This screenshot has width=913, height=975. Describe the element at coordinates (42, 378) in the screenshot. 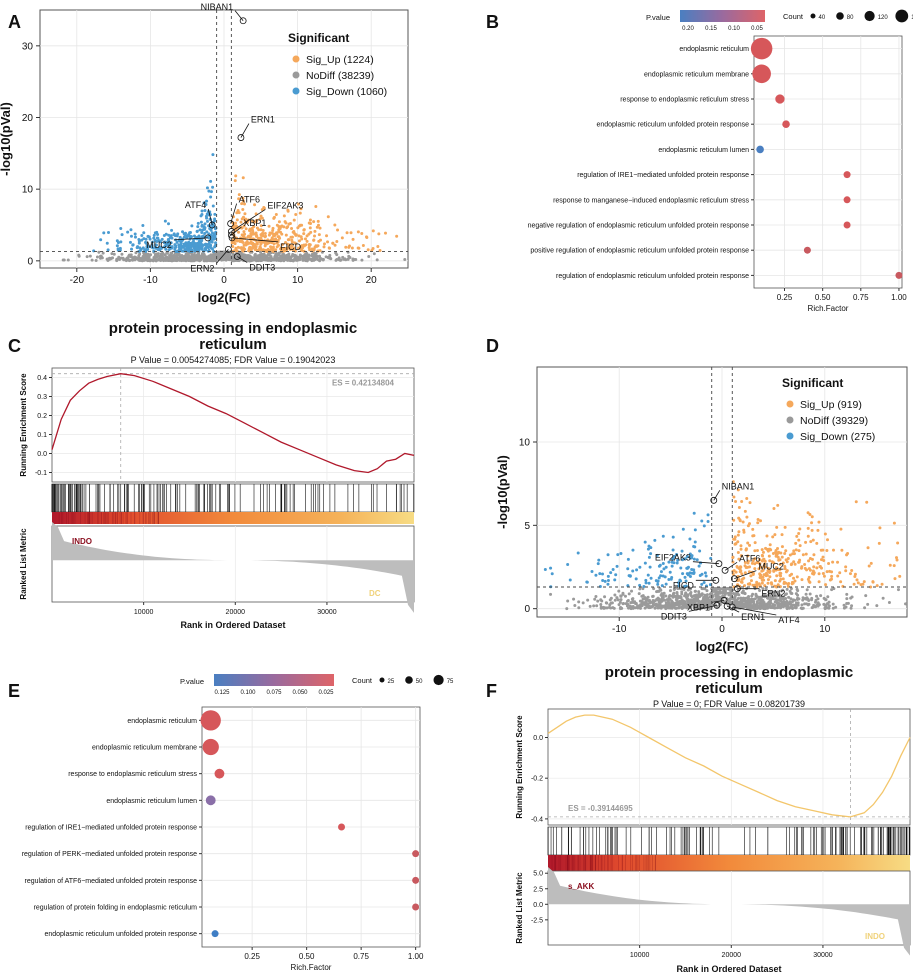

I see `y-tick-label: 0.4` at that location.